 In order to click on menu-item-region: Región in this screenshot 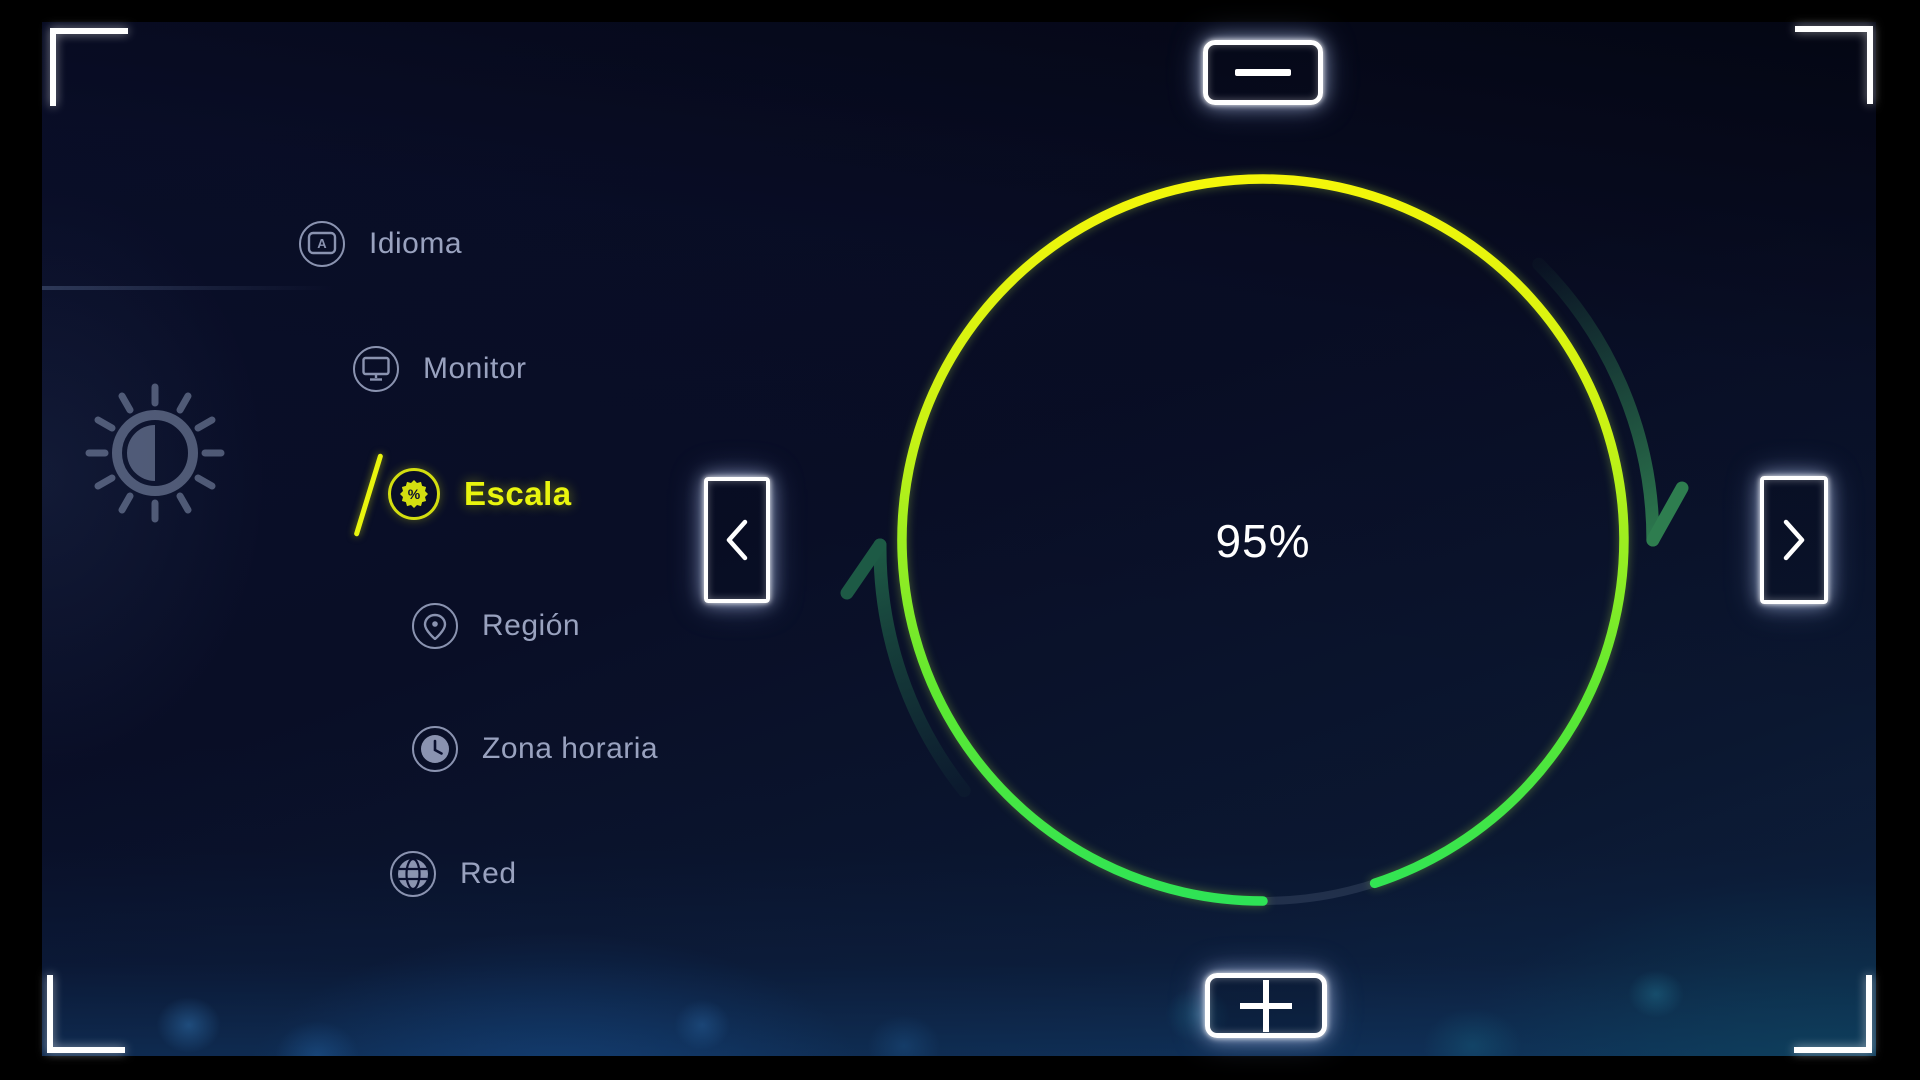, I will do `click(496, 626)`.